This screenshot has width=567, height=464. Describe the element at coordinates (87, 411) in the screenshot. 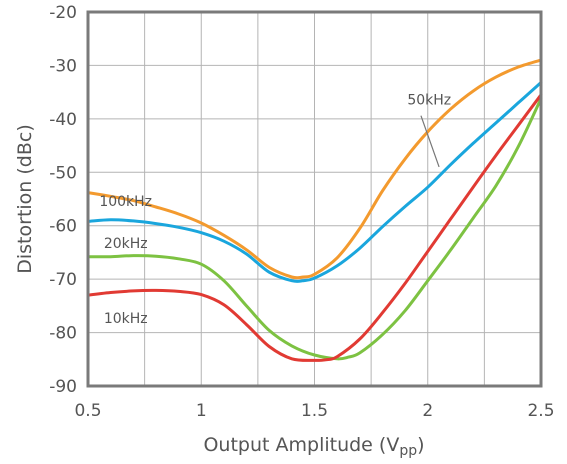

I see `x-tick-label: 0.5` at that location.